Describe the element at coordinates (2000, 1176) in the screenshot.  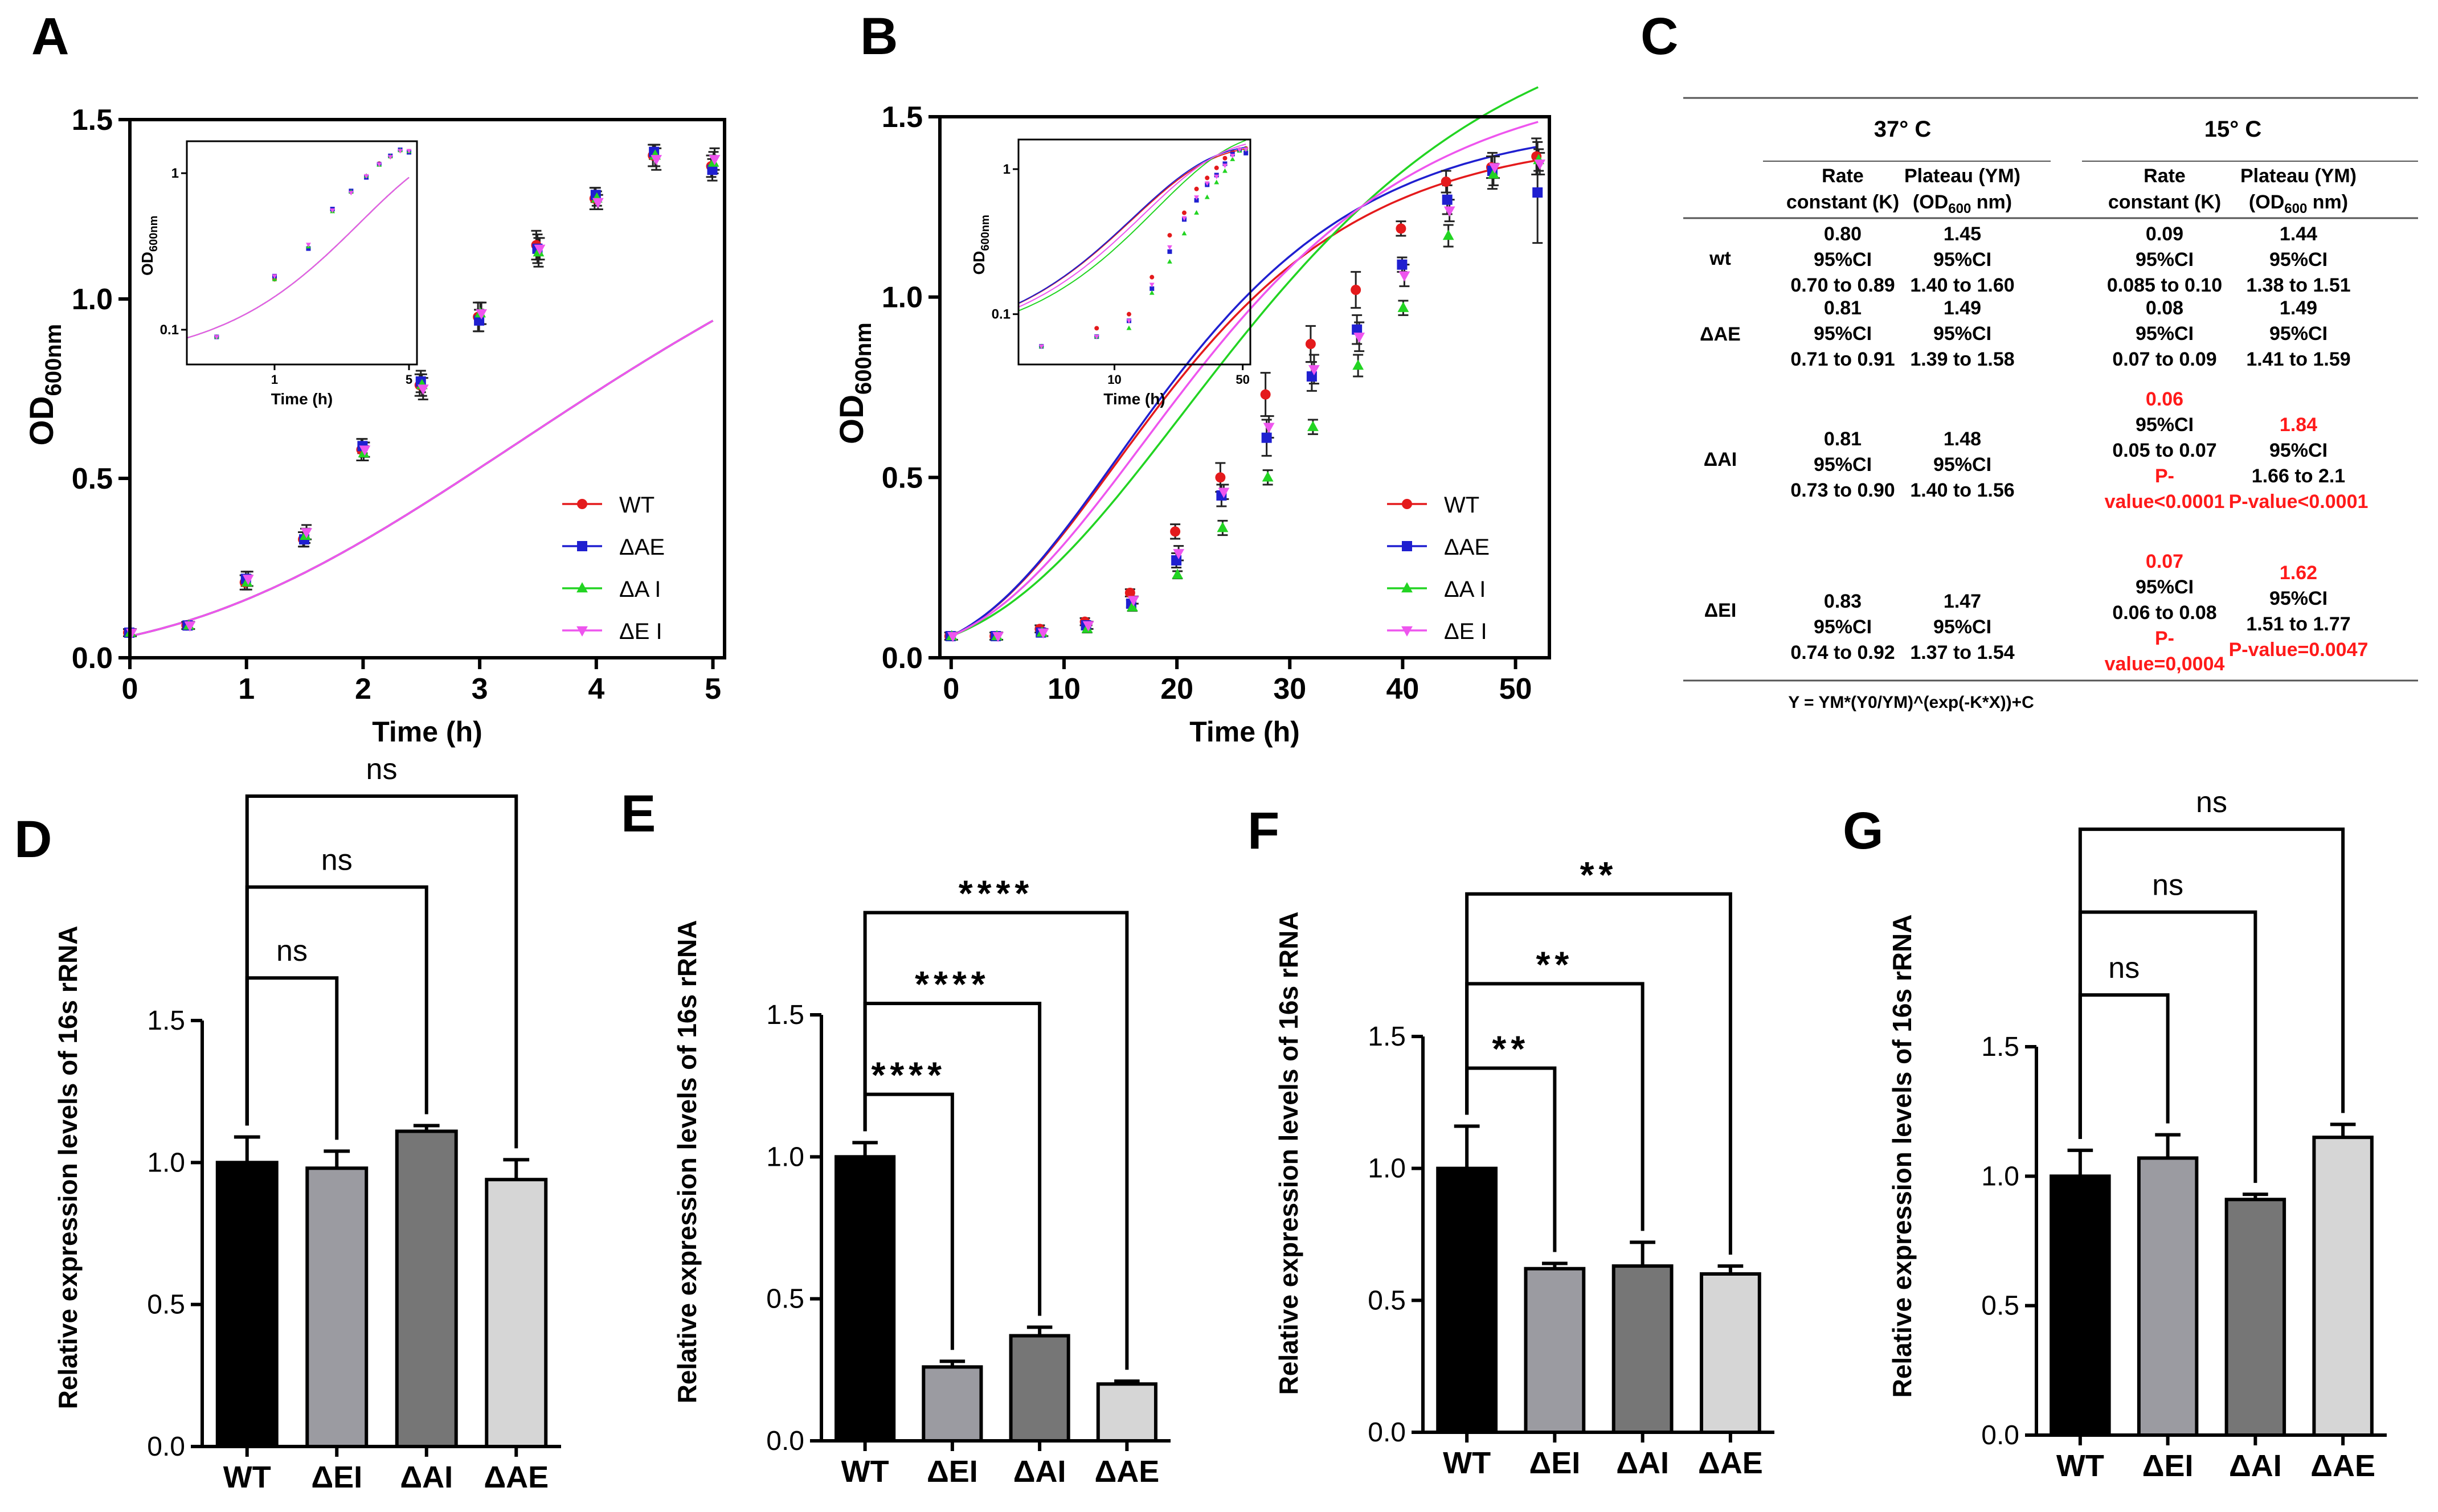
I see `y-tick-label-g-2: 1.0` at that location.